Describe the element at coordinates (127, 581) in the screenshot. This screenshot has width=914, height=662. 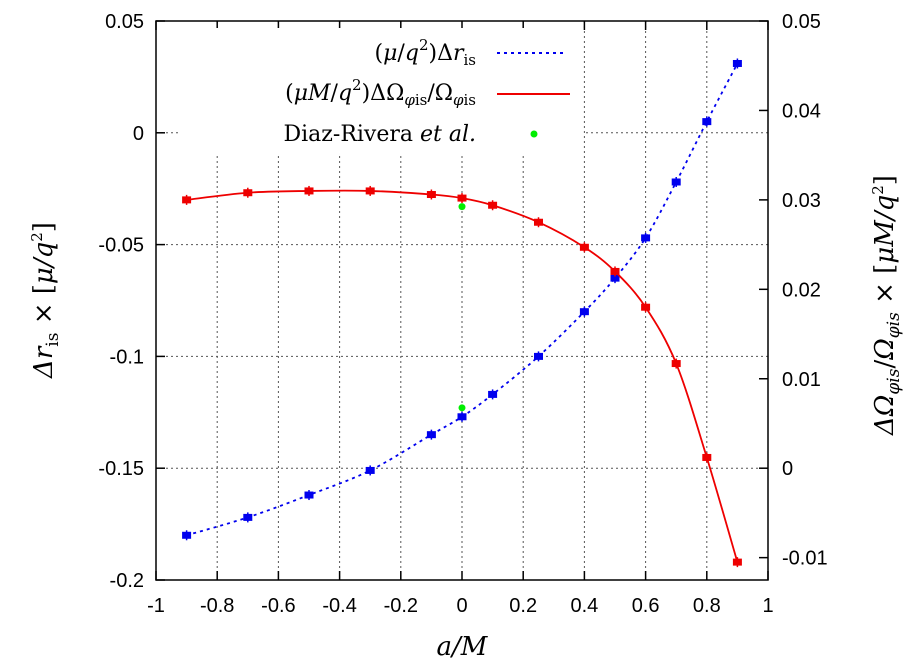
I see `y-left-tick-label: -0.2` at that location.